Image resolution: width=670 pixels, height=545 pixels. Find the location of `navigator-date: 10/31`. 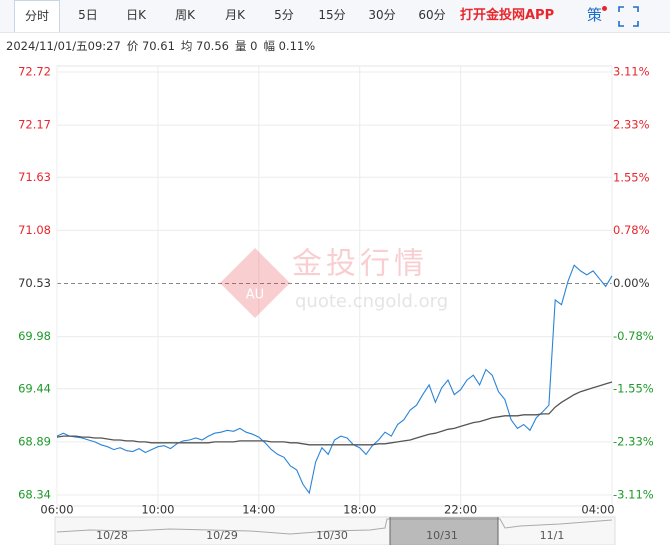

navigator-date: 10/31 is located at coordinates (442, 535).